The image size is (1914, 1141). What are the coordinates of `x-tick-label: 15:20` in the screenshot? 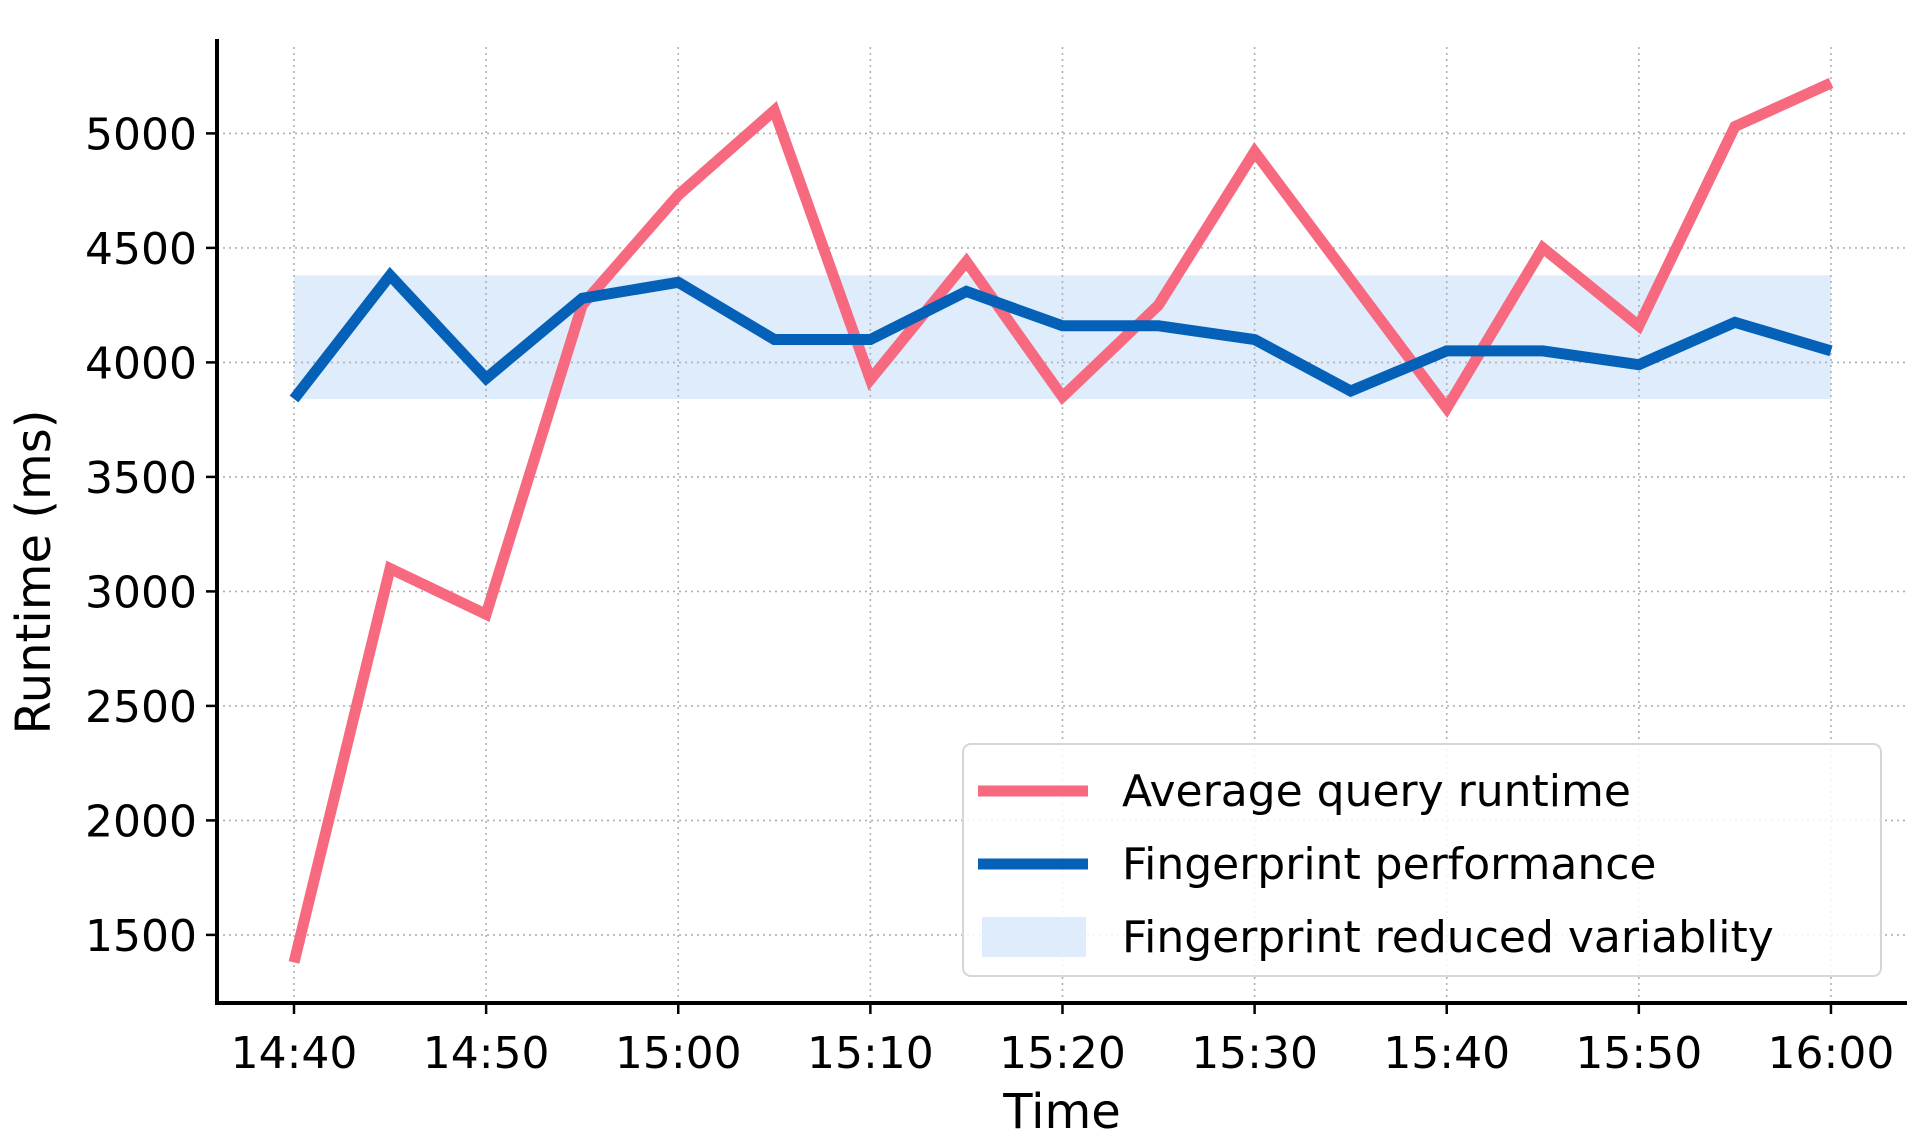 It's located at (1062, 1053).